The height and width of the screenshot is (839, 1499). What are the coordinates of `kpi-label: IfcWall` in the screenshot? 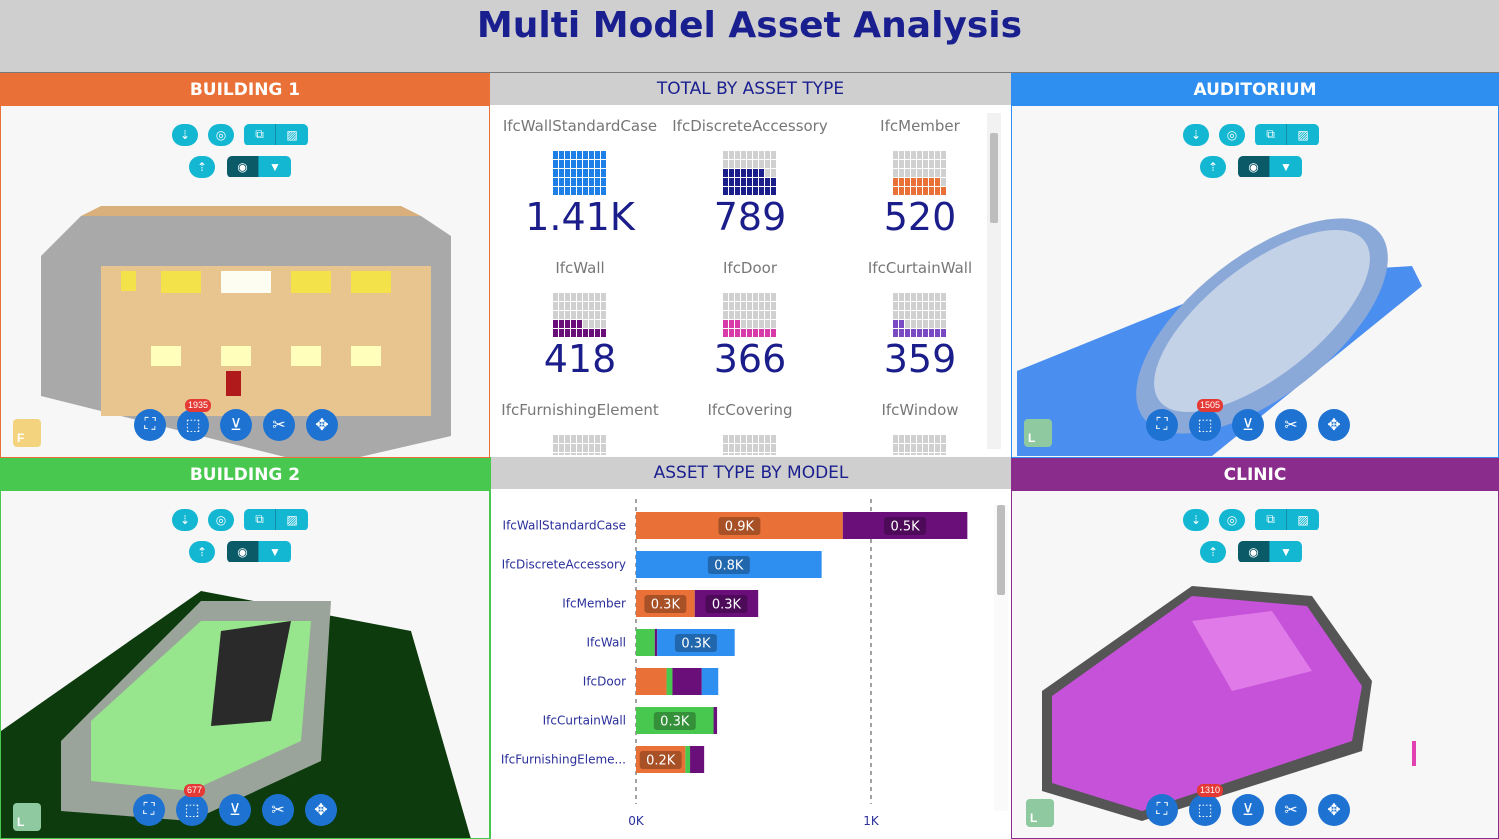 It's located at (580, 268).